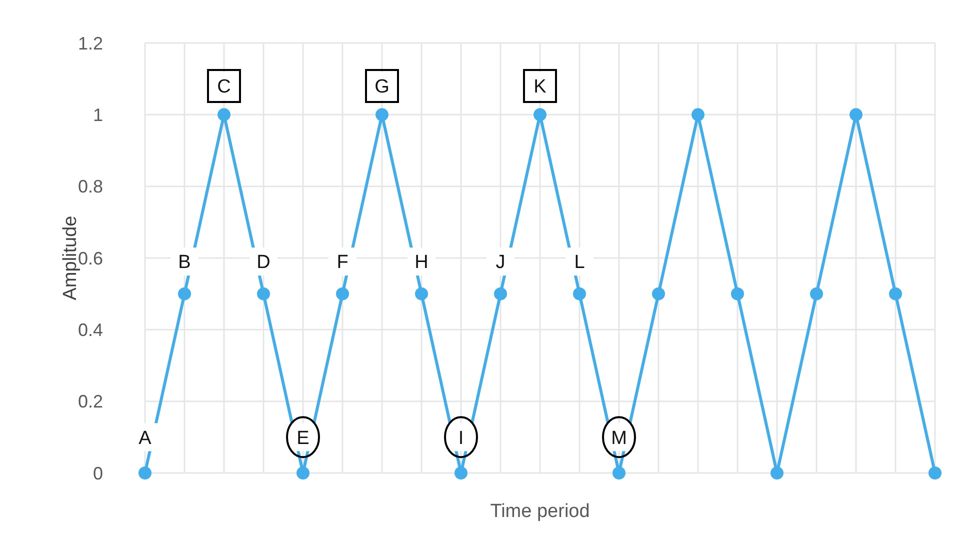 This screenshot has width=959, height=551. Describe the element at coordinates (540, 87) in the screenshot. I see `annotation: K` at that location.